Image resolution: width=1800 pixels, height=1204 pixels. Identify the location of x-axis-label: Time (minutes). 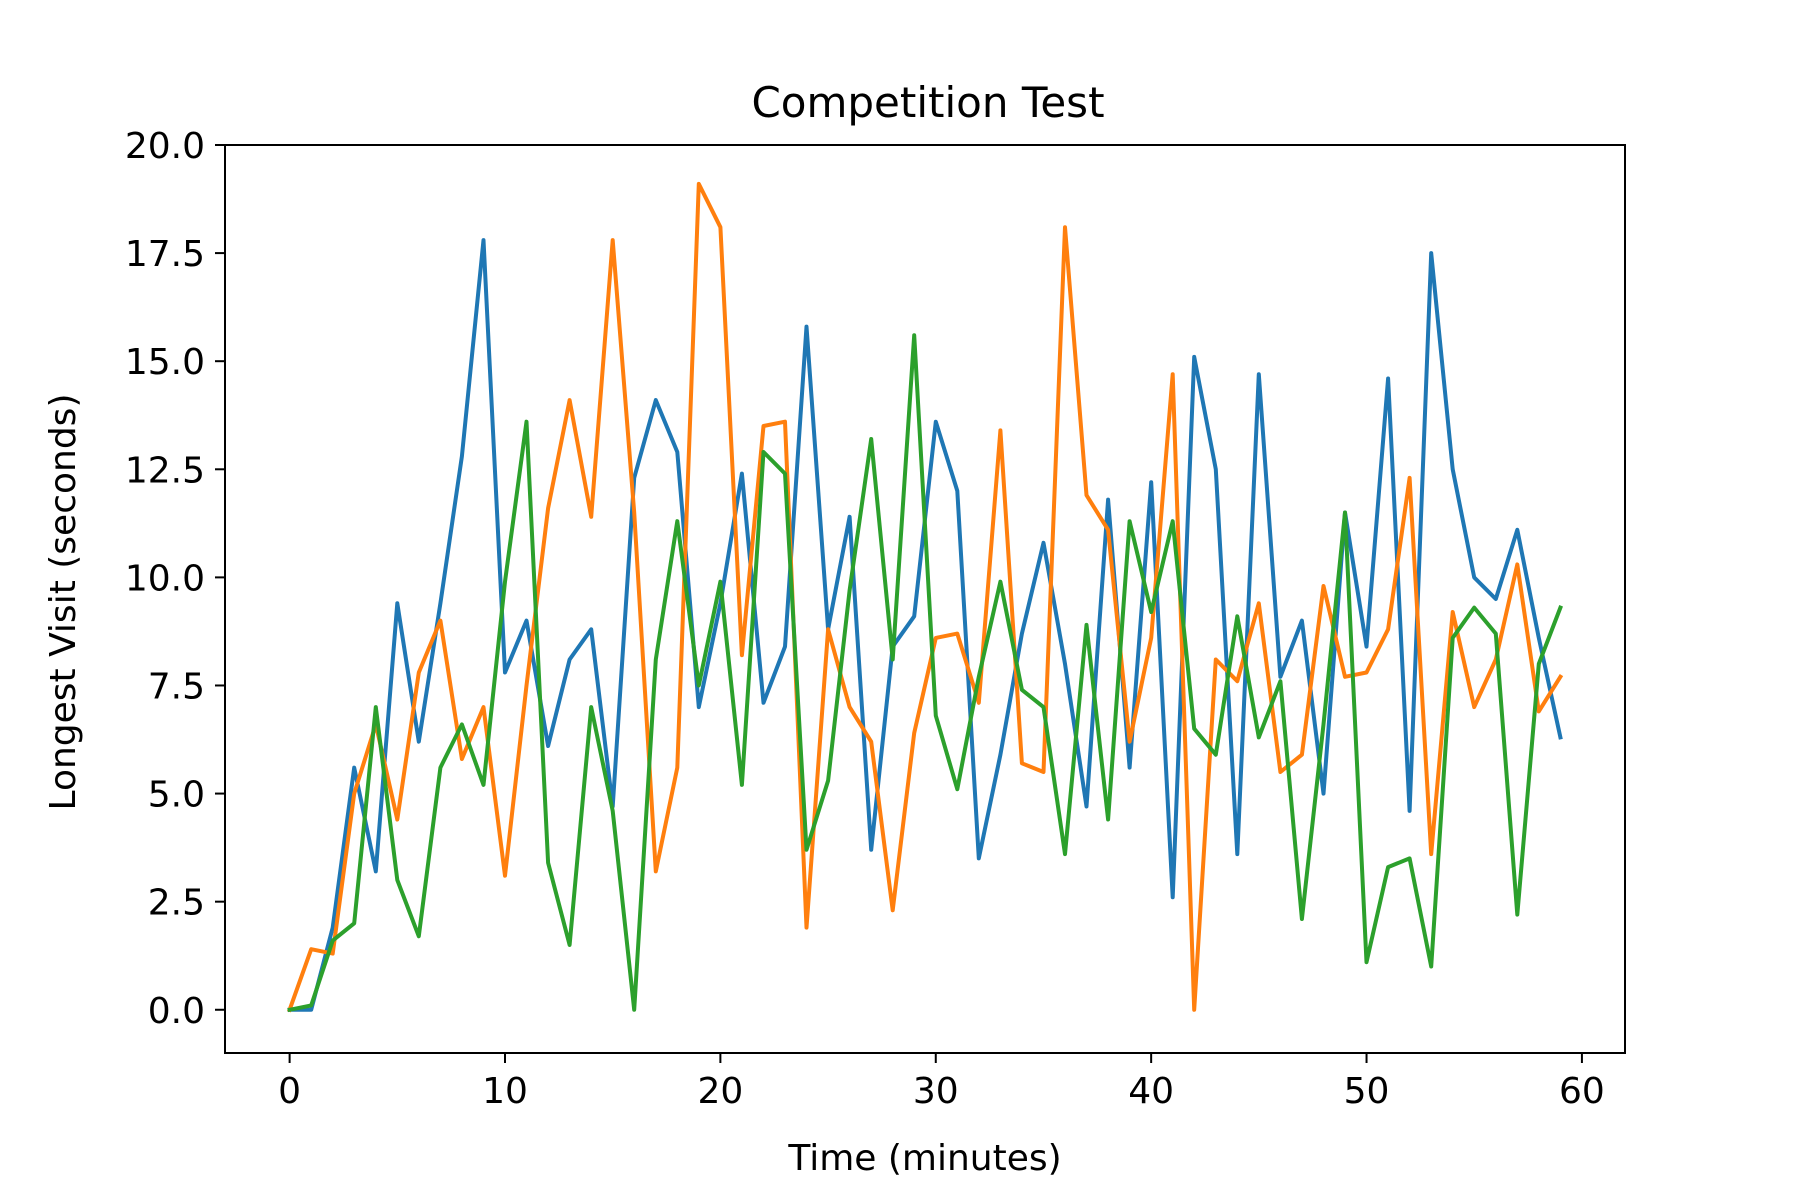
(924, 1158).